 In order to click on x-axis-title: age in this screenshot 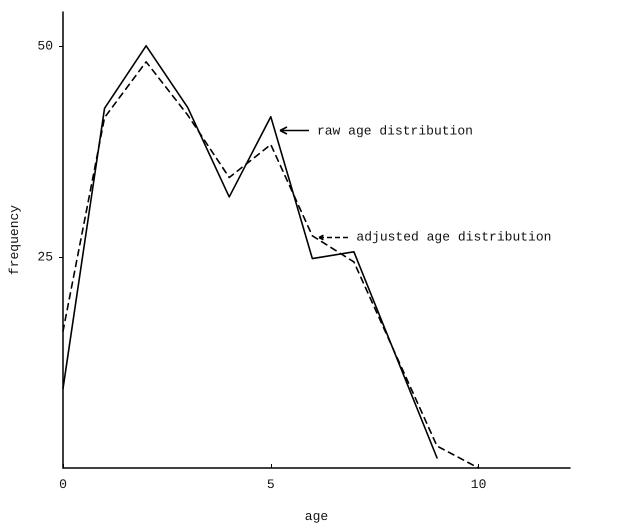, I will do `click(316, 516)`.